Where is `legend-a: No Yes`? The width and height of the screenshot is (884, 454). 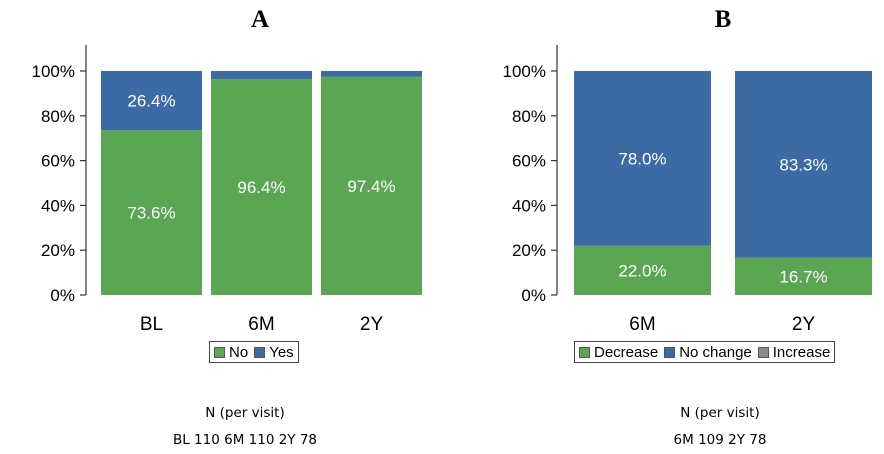 legend-a: No Yes is located at coordinates (254, 352).